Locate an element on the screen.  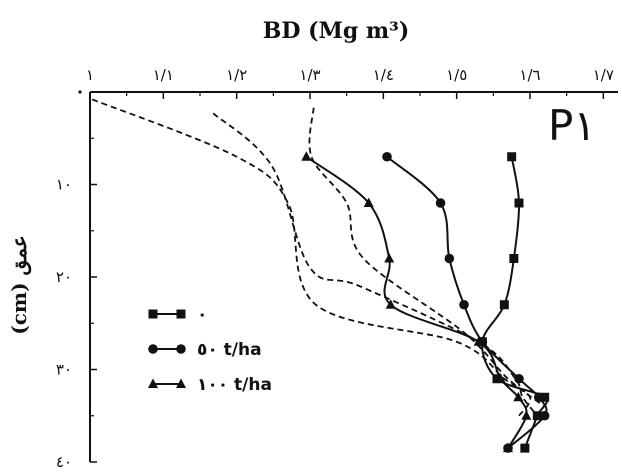
y-axis-label: (cm) عمق is located at coordinates (19, 284).